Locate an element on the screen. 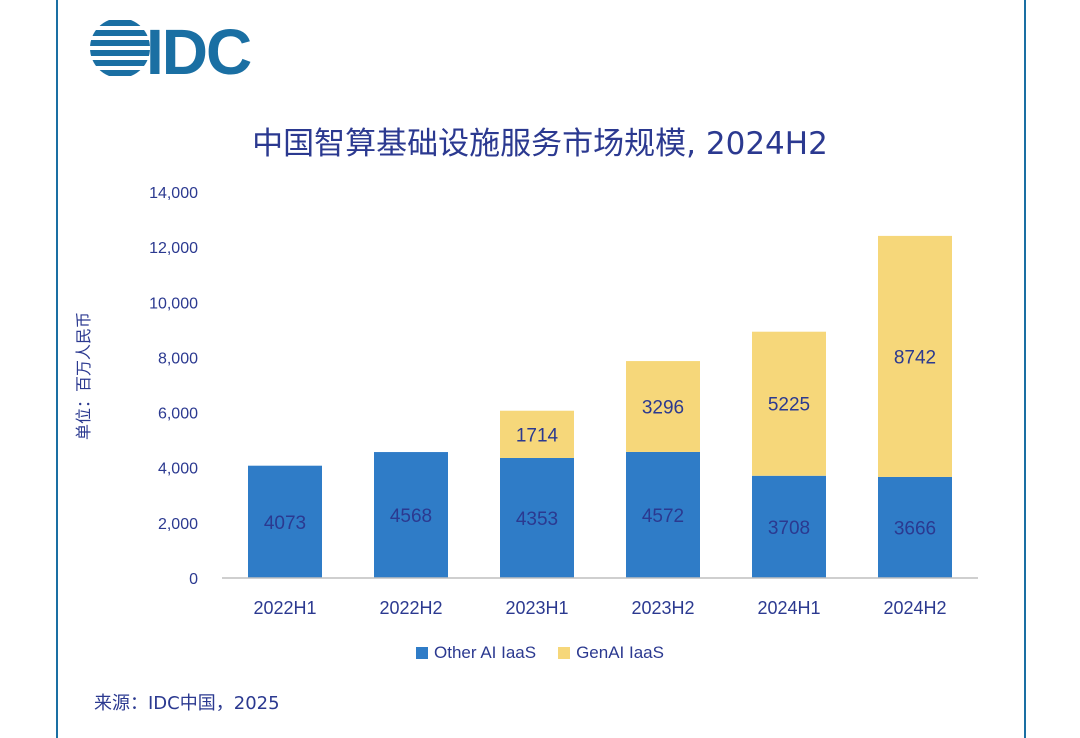 Image resolution: width=1080 pixels, height=738 pixels. data-label-genai: 8742 is located at coordinates (915, 357).